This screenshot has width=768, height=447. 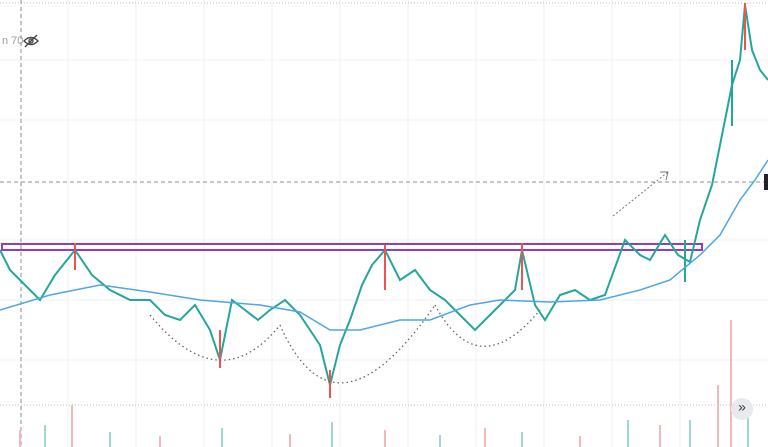 I want to click on resistance-zone, so click(x=352, y=247).